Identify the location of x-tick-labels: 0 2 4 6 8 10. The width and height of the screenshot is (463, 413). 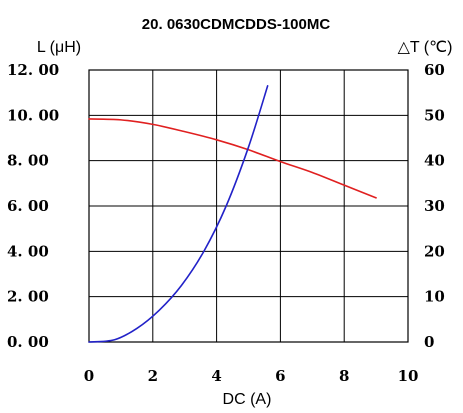
(251, 376).